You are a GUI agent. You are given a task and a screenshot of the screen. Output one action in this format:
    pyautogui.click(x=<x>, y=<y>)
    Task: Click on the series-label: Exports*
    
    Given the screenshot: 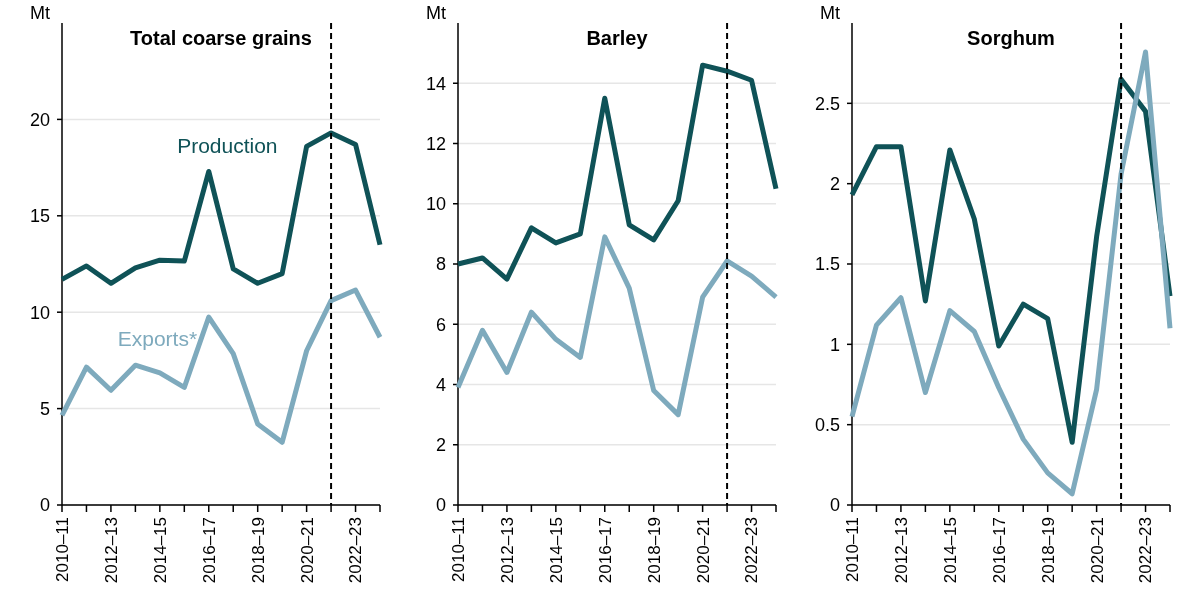 What is the action you would take?
    pyautogui.click(x=157, y=338)
    